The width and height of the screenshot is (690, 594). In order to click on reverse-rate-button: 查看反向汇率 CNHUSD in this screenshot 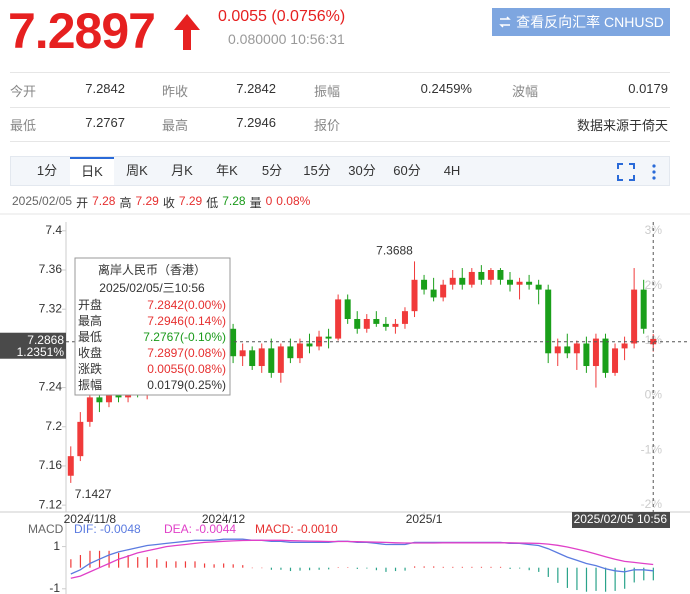, I will do `click(581, 22)`.